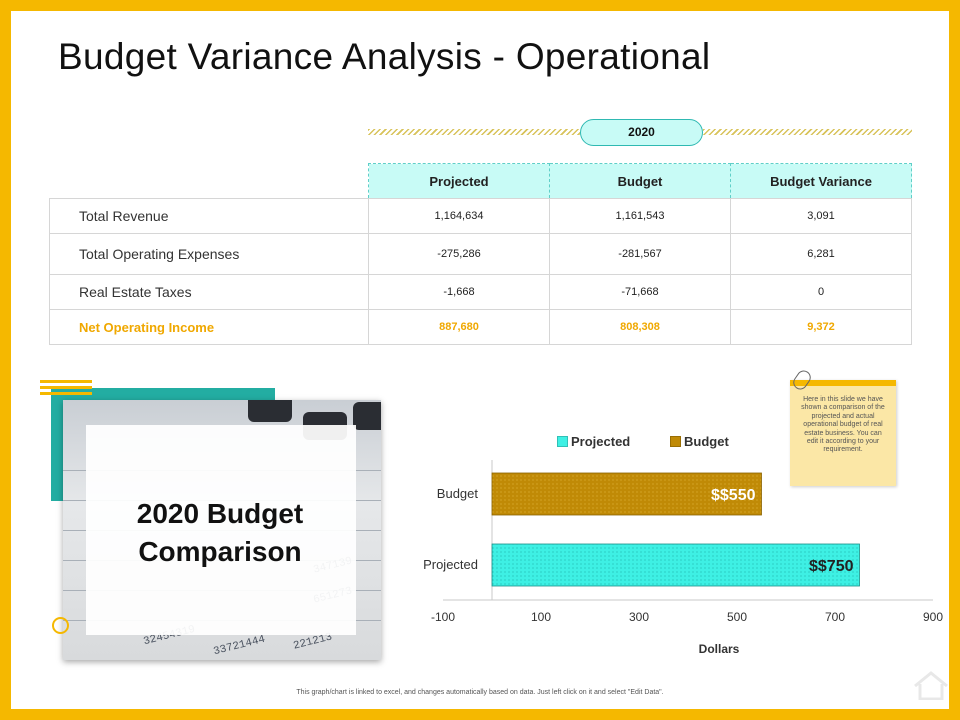  What do you see at coordinates (831, 566) in the screenshot?
I see `data-label: $$750` at bounding box center [831, 566].